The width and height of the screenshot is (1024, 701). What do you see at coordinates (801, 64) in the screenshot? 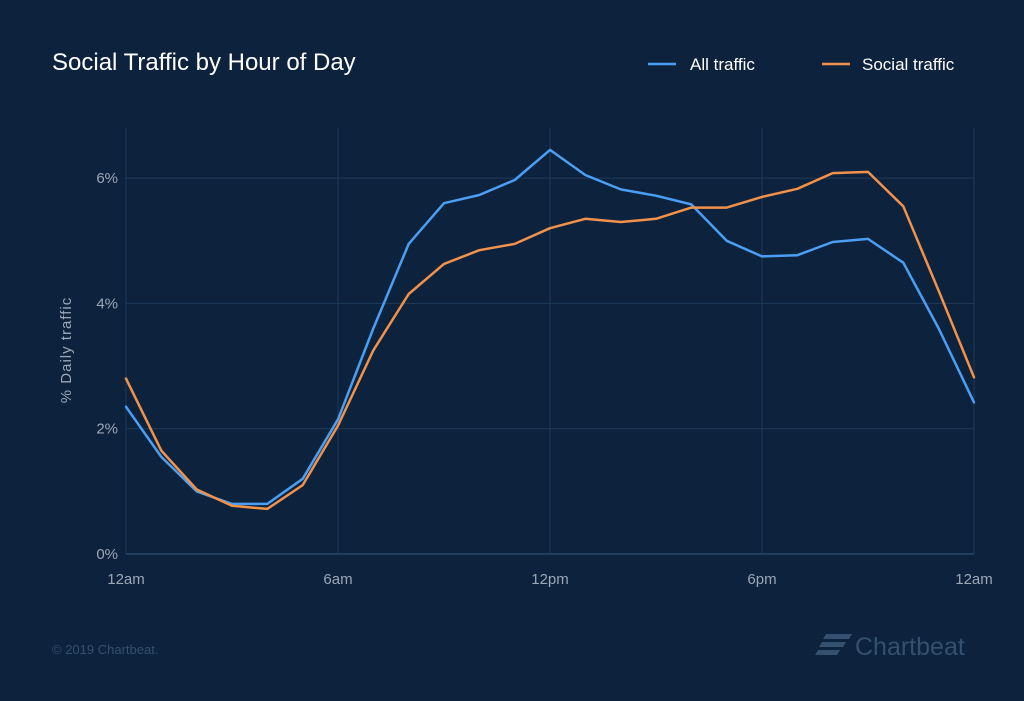
I see `legend: All traffic Social traffic` at bounding box center [801, 64].